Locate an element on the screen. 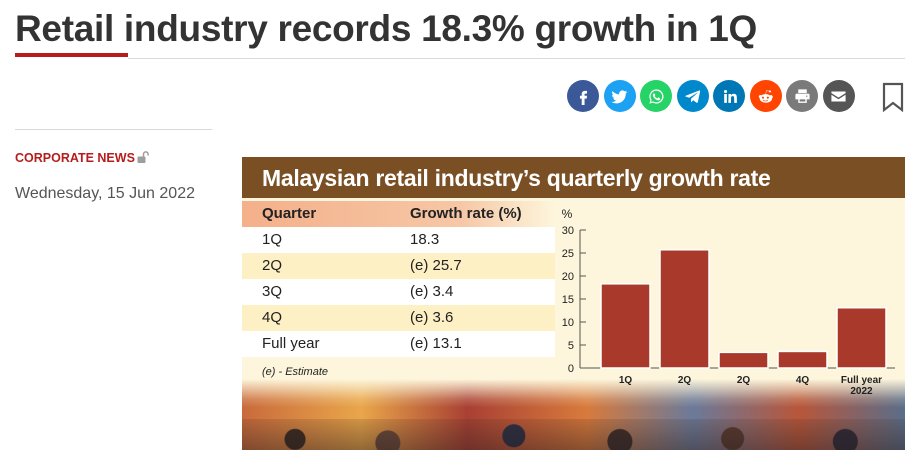 This screenshot has height=450, width=915. email-share-button is located at coordinates (838, 96).